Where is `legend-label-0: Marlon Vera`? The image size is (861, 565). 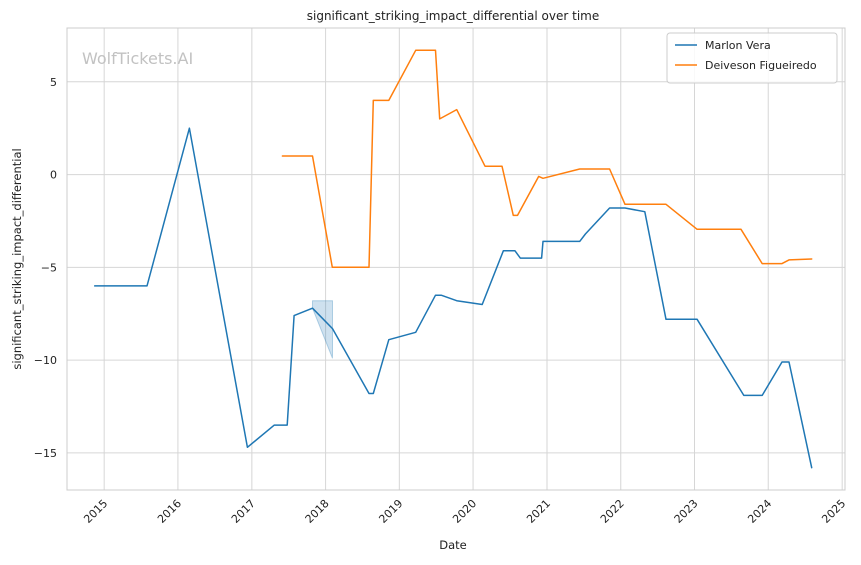
legend-label-0: Marlon Vera is located at coordinates (738, 45).